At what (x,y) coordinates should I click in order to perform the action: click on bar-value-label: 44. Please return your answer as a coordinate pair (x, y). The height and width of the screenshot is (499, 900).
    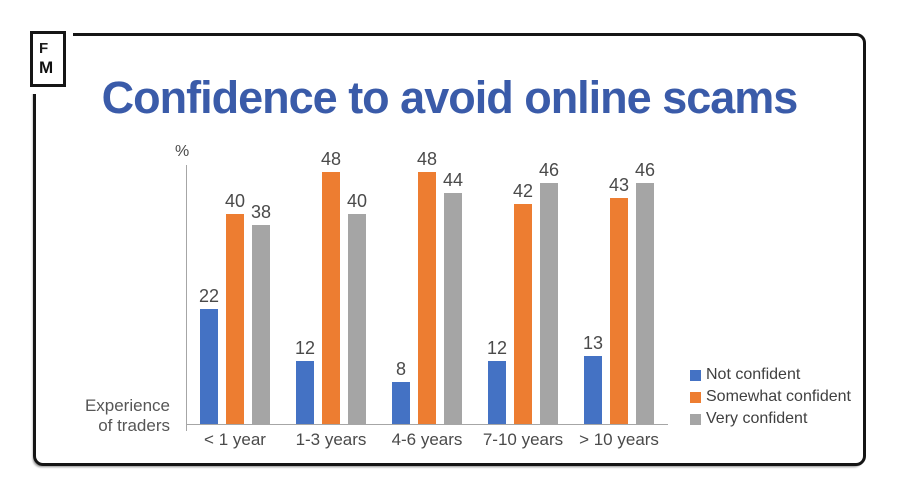
    Looking at the image, I should click on (453, 180).